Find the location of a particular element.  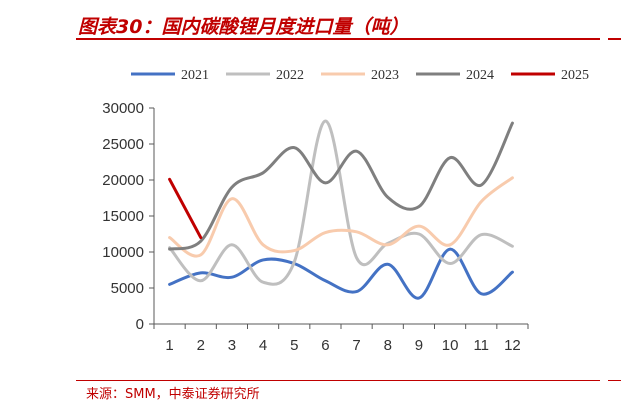

series-line-2025 is located at coordinates (185, 208).